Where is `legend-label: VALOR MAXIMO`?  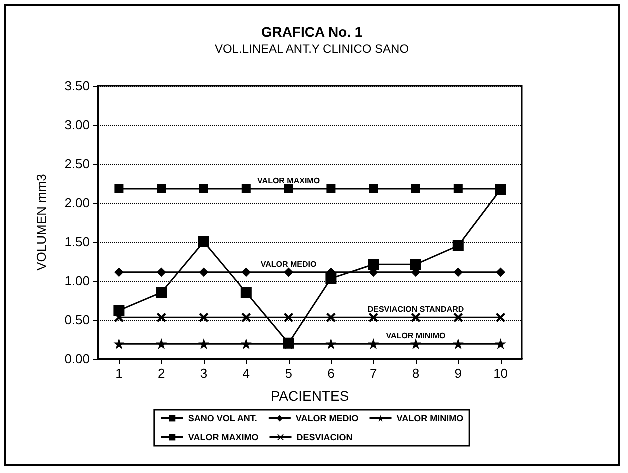 legend-label: VALOR MAXIMO is located at coordinates (223, 437).